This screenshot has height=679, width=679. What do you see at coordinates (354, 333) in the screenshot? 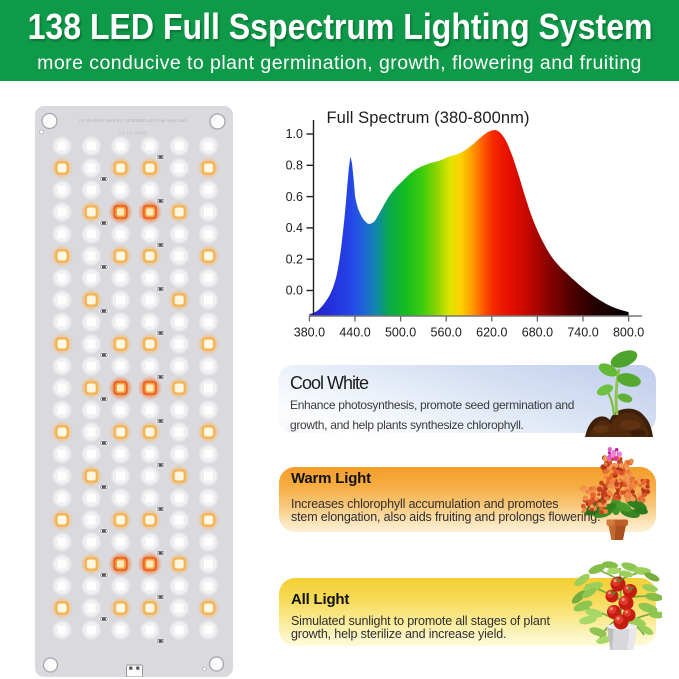
I see `svg-text: 440.0` at bounding box center [354, 333].